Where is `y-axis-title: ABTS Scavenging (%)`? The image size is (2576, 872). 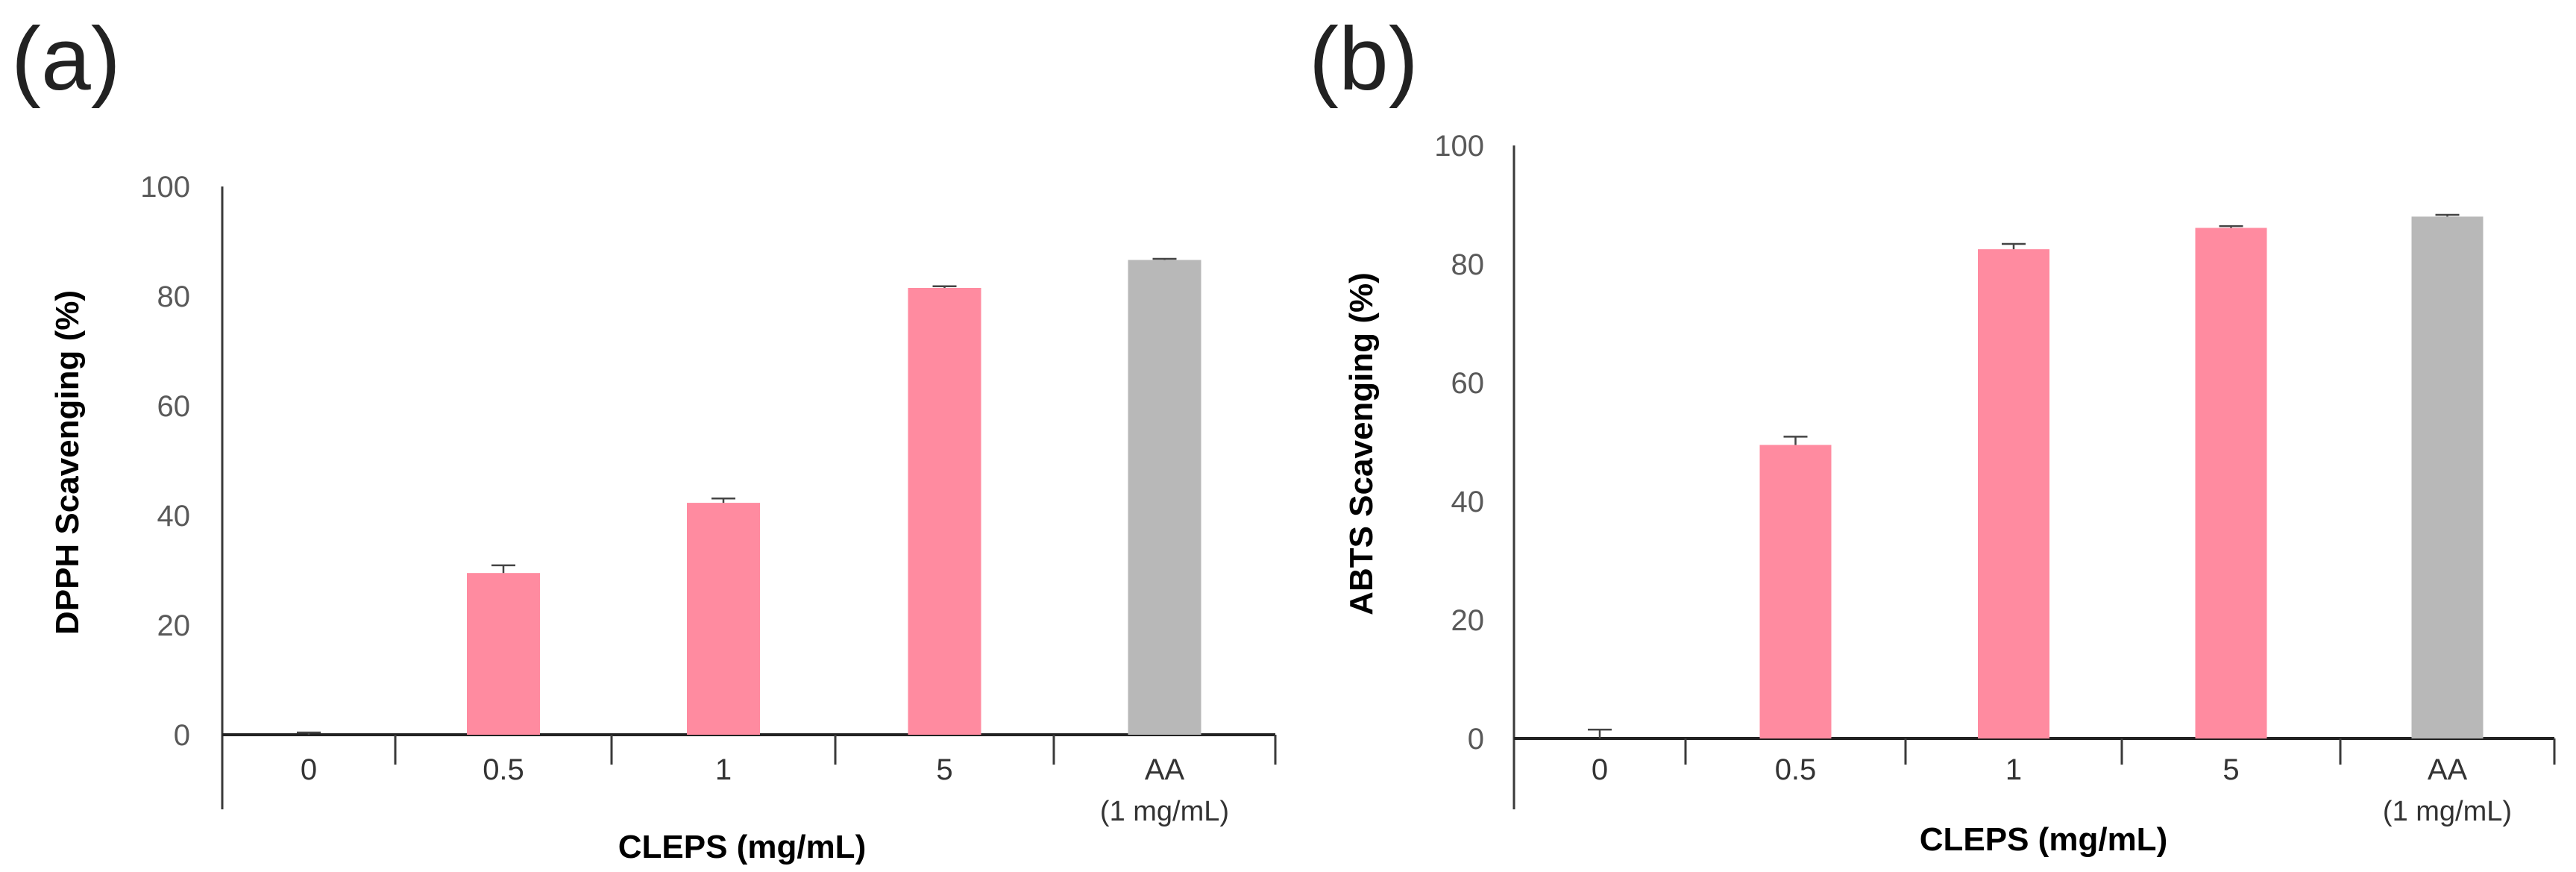
y-axis-title: ABTS Scavenging (%) is located at coordinates (1362, 443).